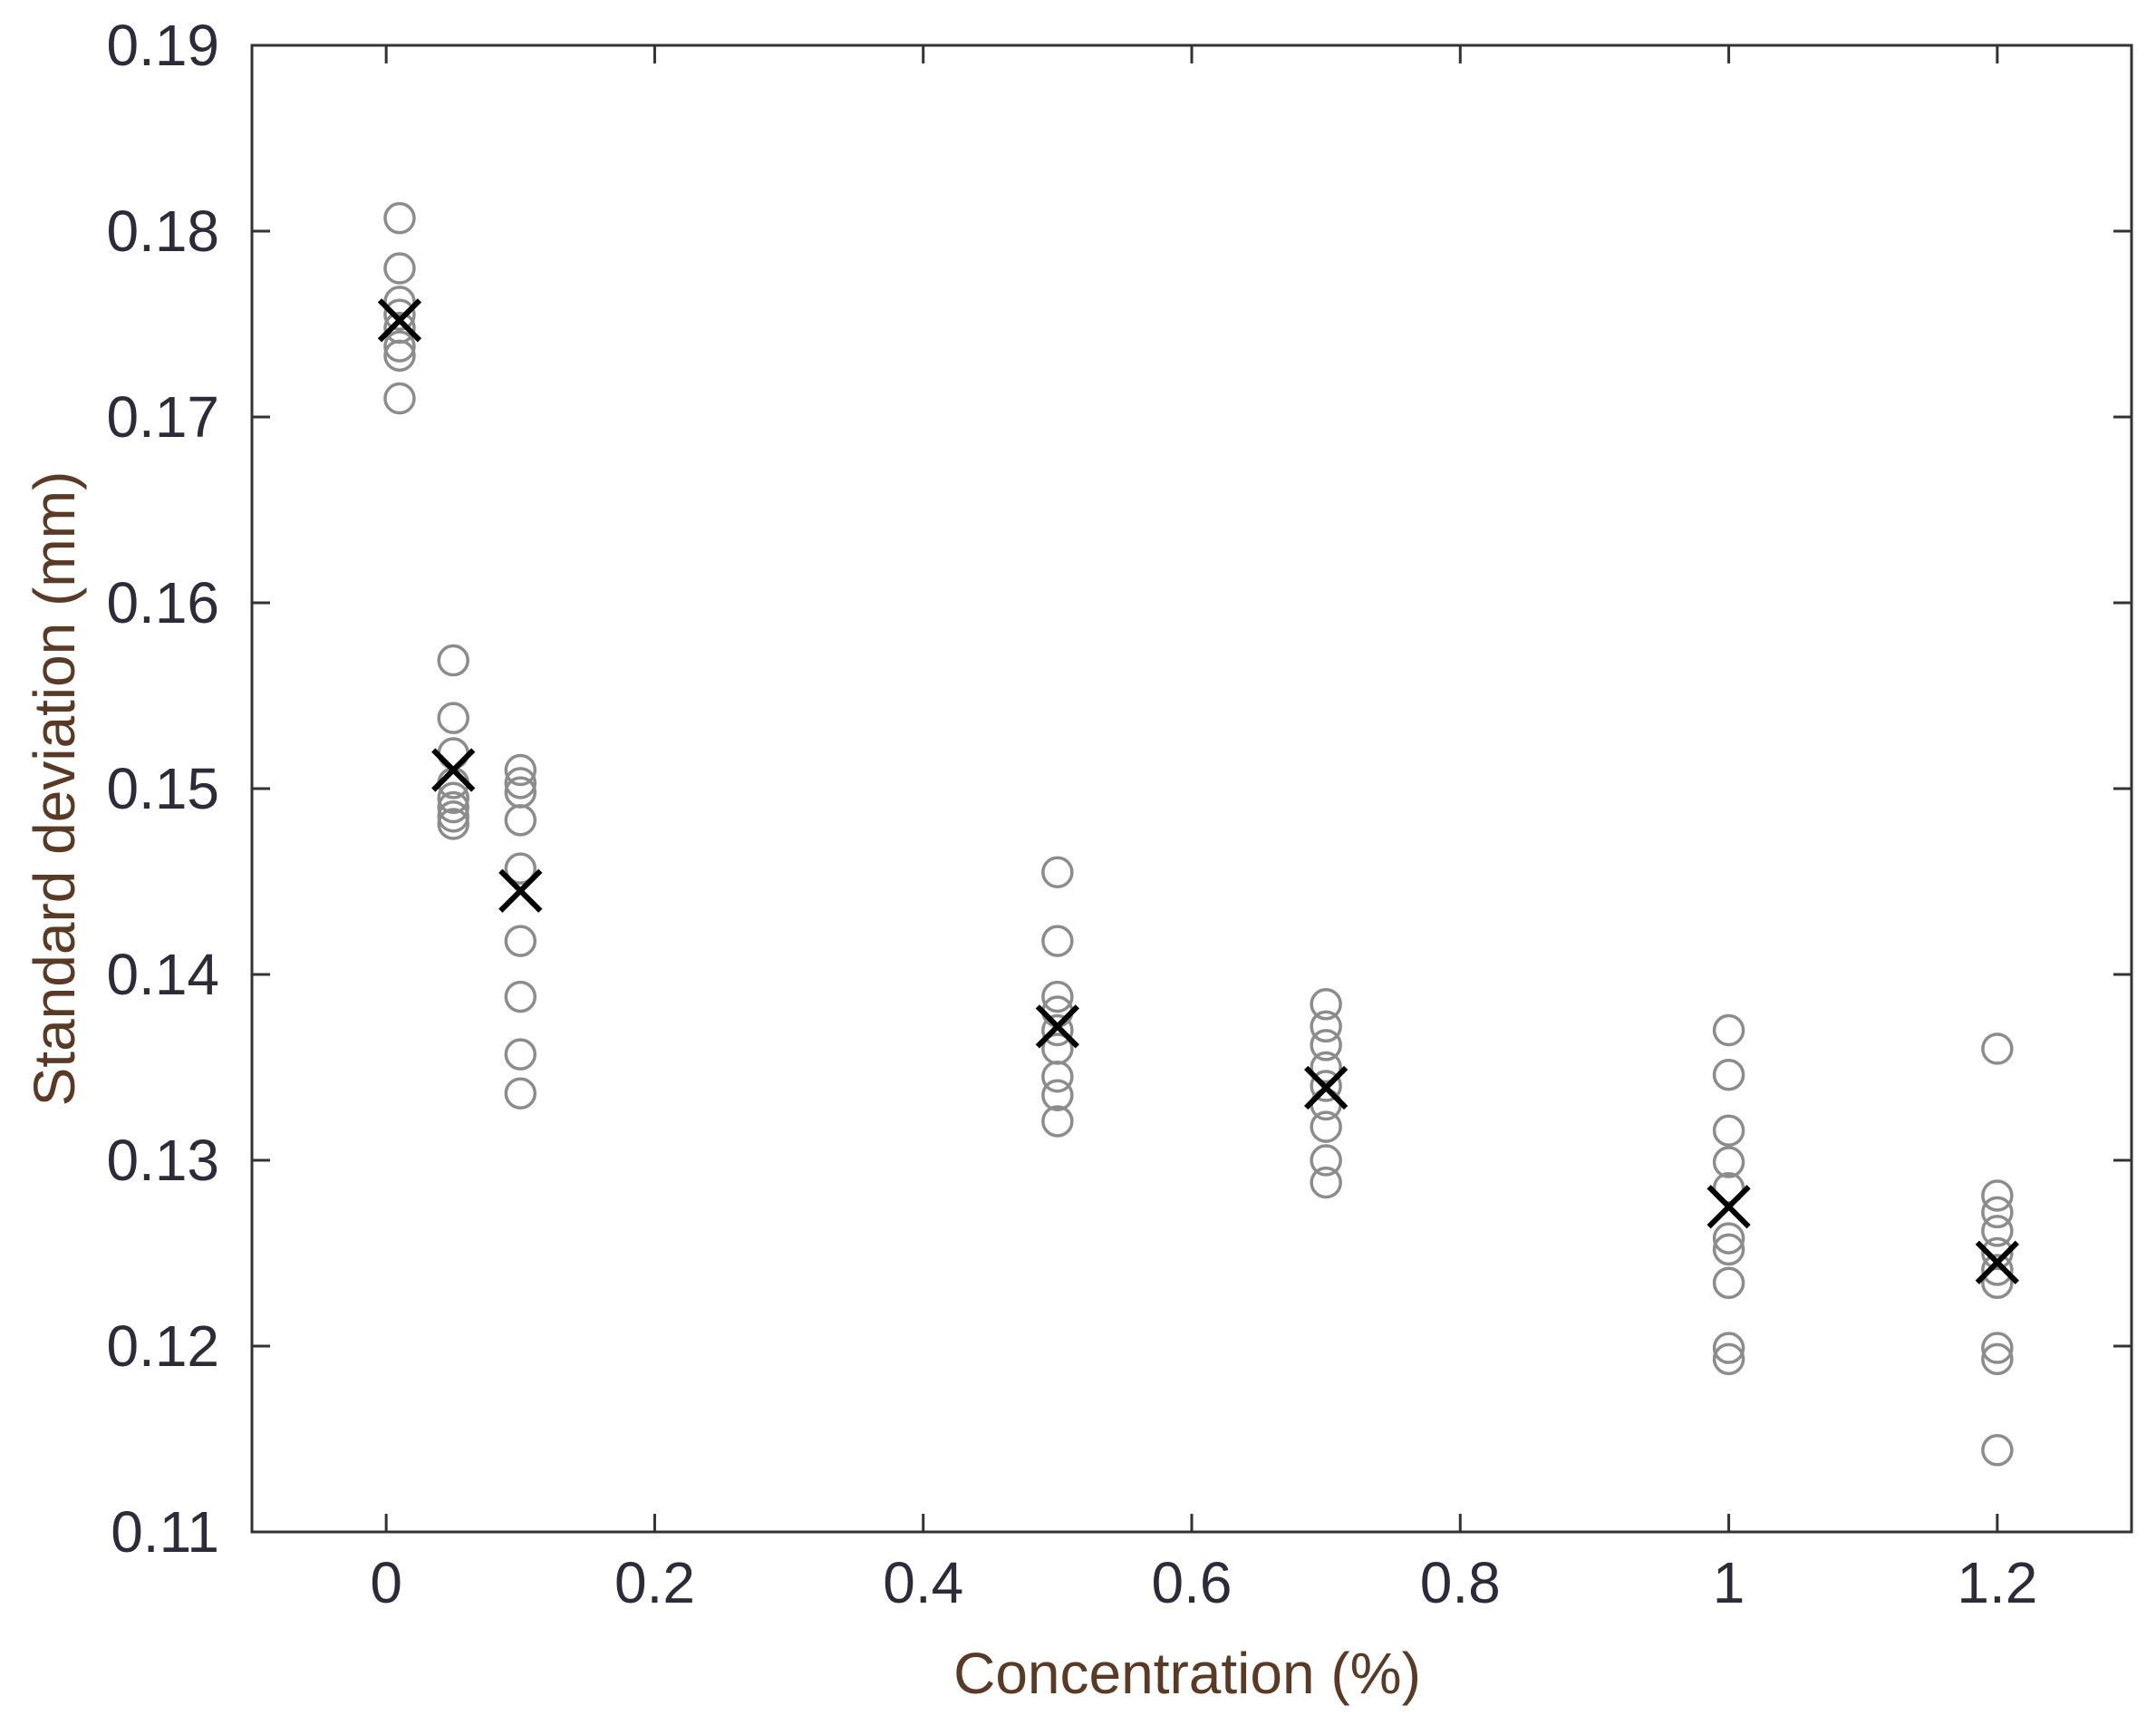 The width and height of the screenshot is (2156, 1725). I want to click on y-tick-label: 0.19, so click(162, 45).